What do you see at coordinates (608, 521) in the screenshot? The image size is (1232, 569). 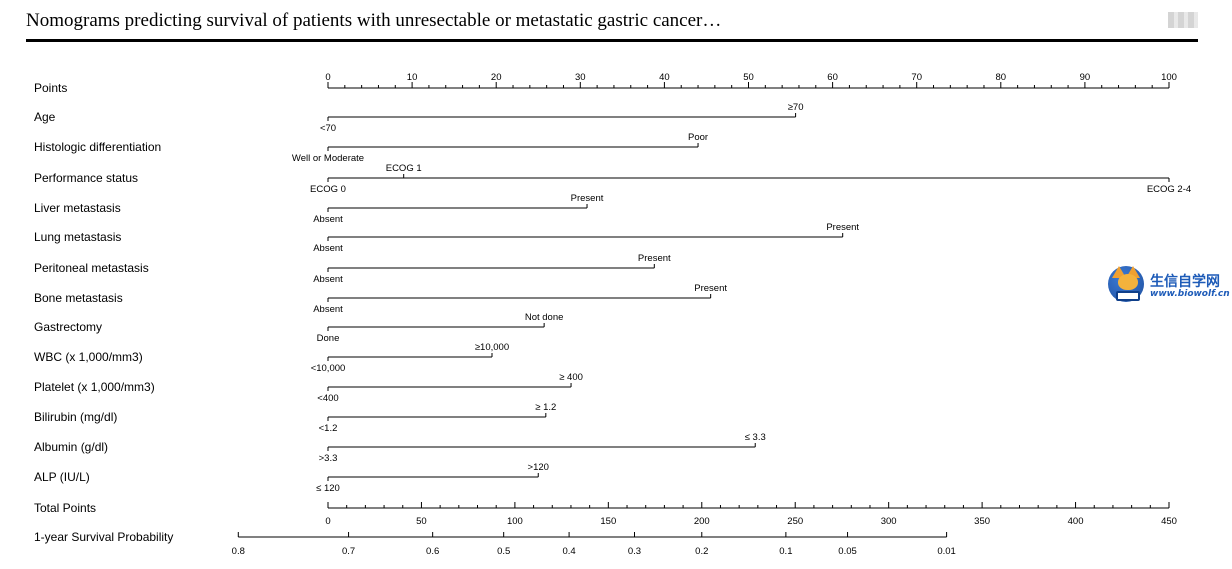 I see `total-points-tick-label: 150` at bounding box center [608, 521].